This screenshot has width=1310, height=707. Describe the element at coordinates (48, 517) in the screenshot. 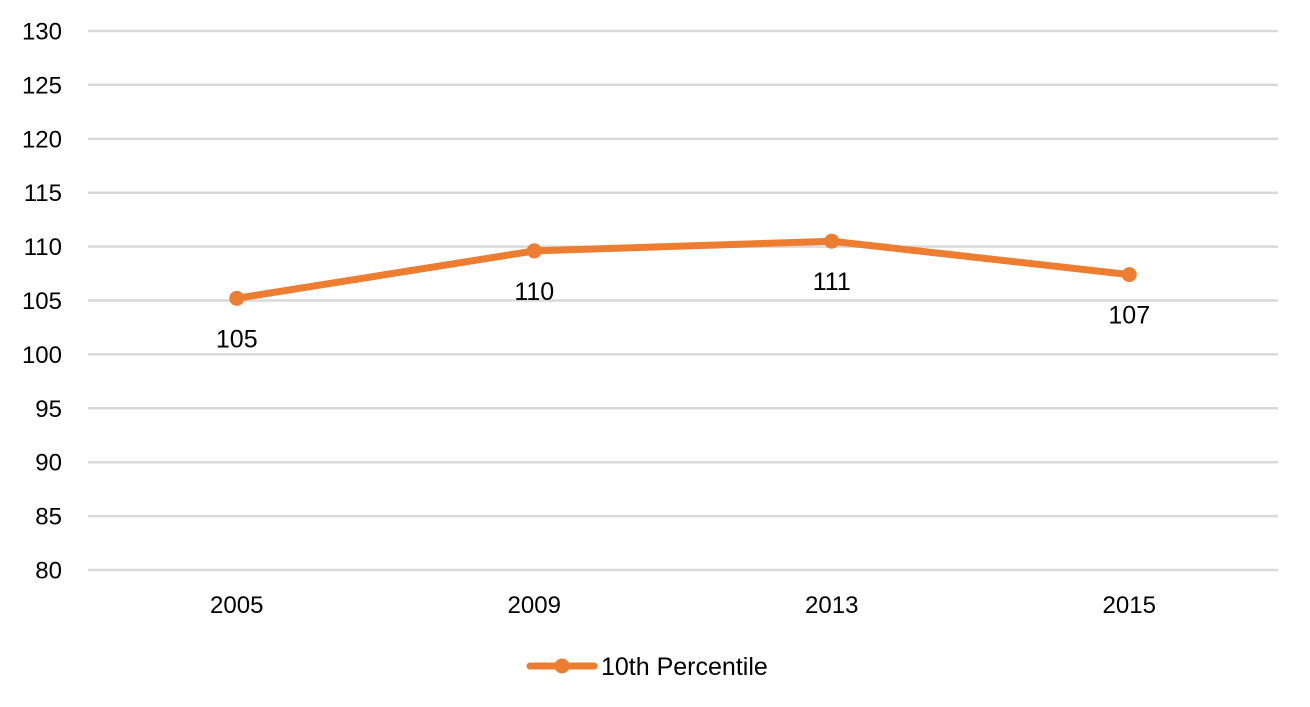

I see `y-tick-label: 85` at that location.